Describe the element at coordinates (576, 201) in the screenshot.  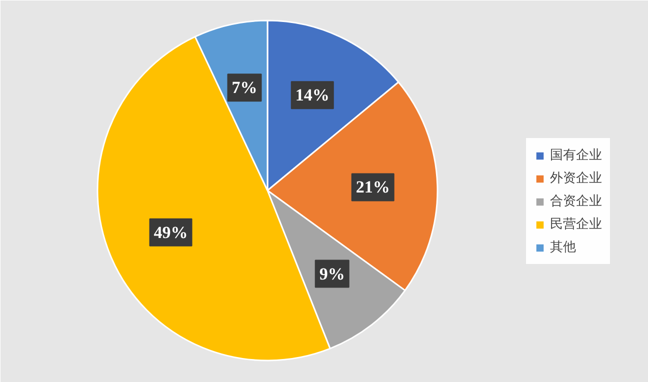
I see `legend-label: 合资企业` at that location.